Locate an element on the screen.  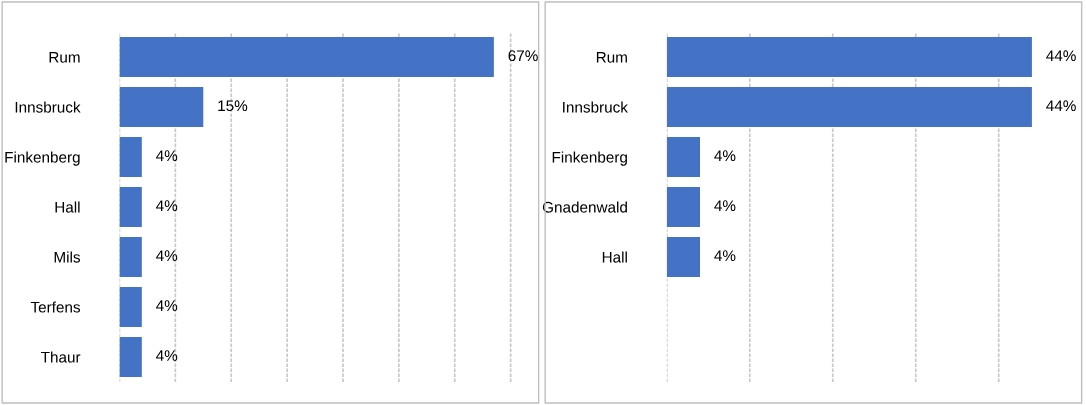
y-tick-label: Mils is located at coordinates (67, 257).